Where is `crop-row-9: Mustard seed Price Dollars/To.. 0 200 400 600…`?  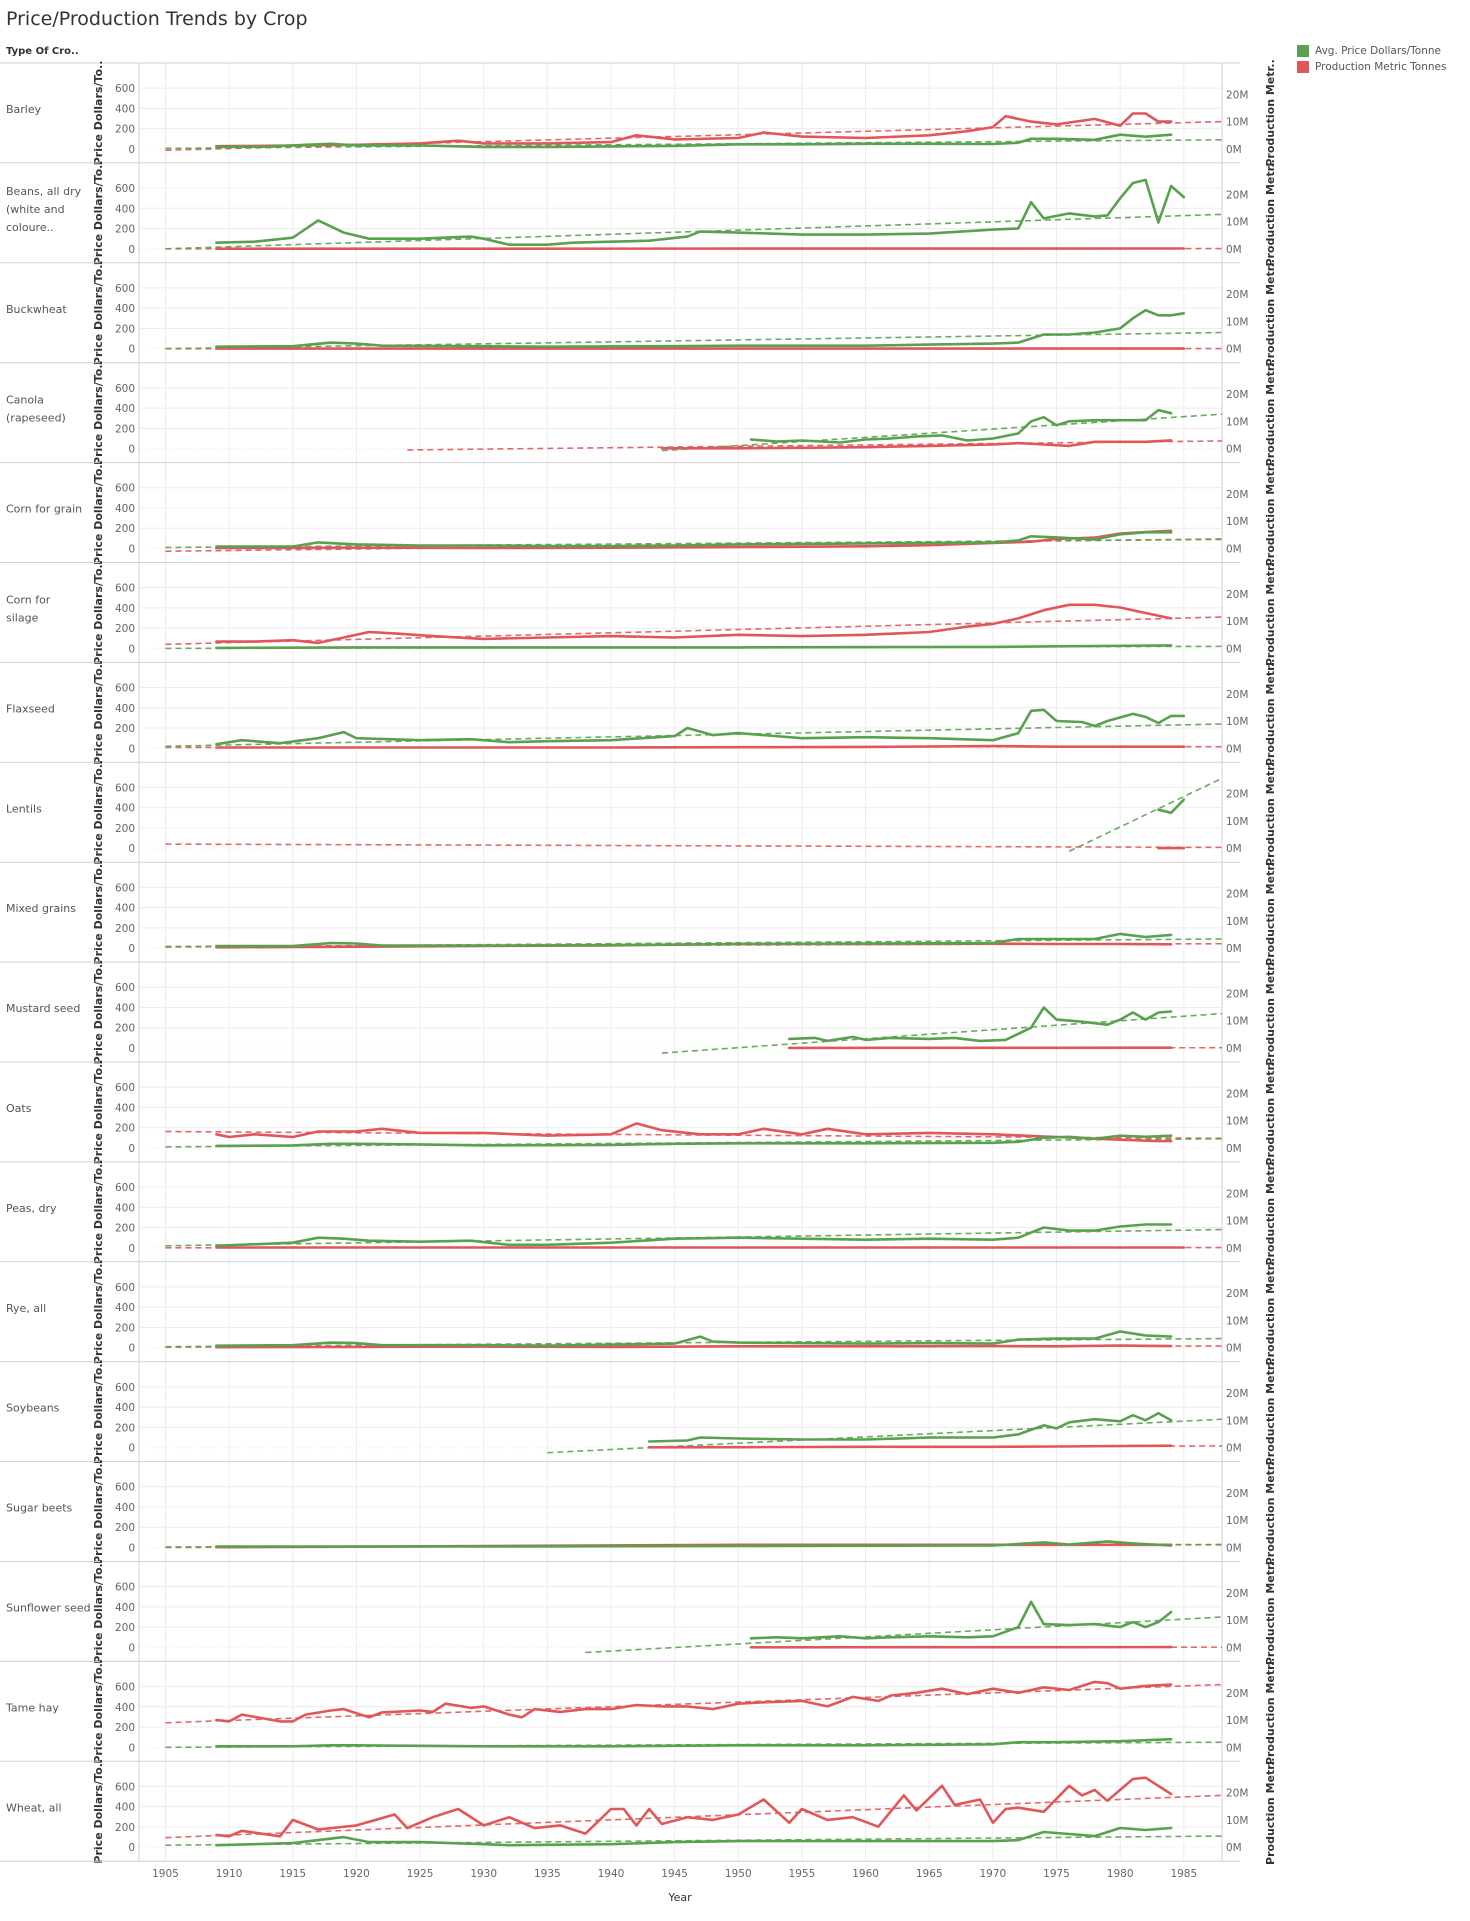 crop-row-9: Mustard seed Price Dollars/To.. 0 200 400 600… is located at coordinates (638, 1012).